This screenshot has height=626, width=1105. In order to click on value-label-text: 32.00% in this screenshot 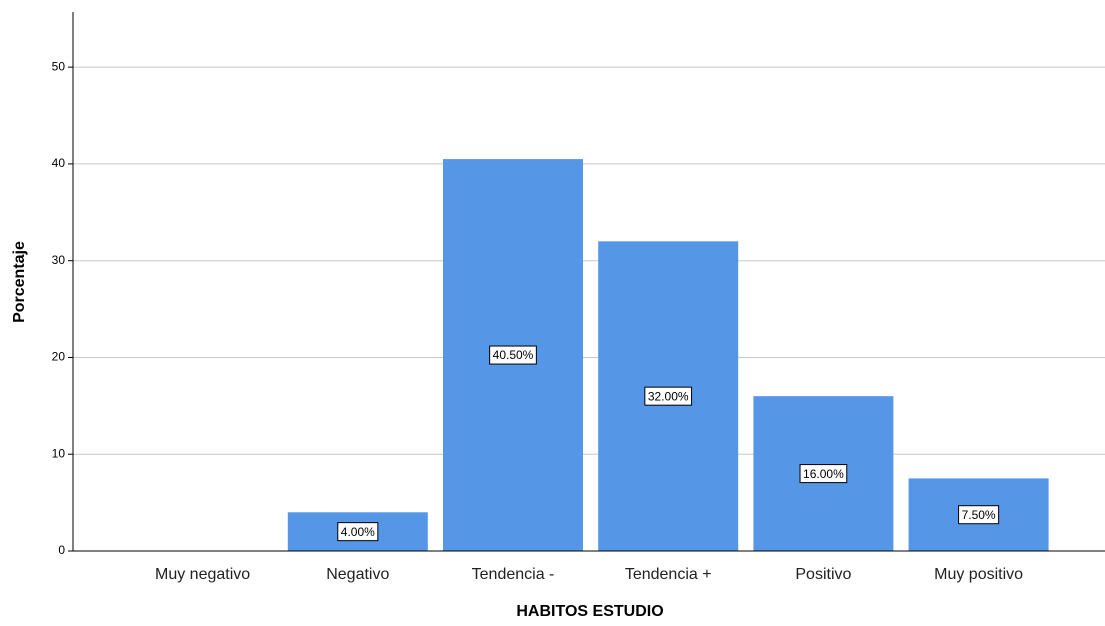, I will do `click(668, 396)`.